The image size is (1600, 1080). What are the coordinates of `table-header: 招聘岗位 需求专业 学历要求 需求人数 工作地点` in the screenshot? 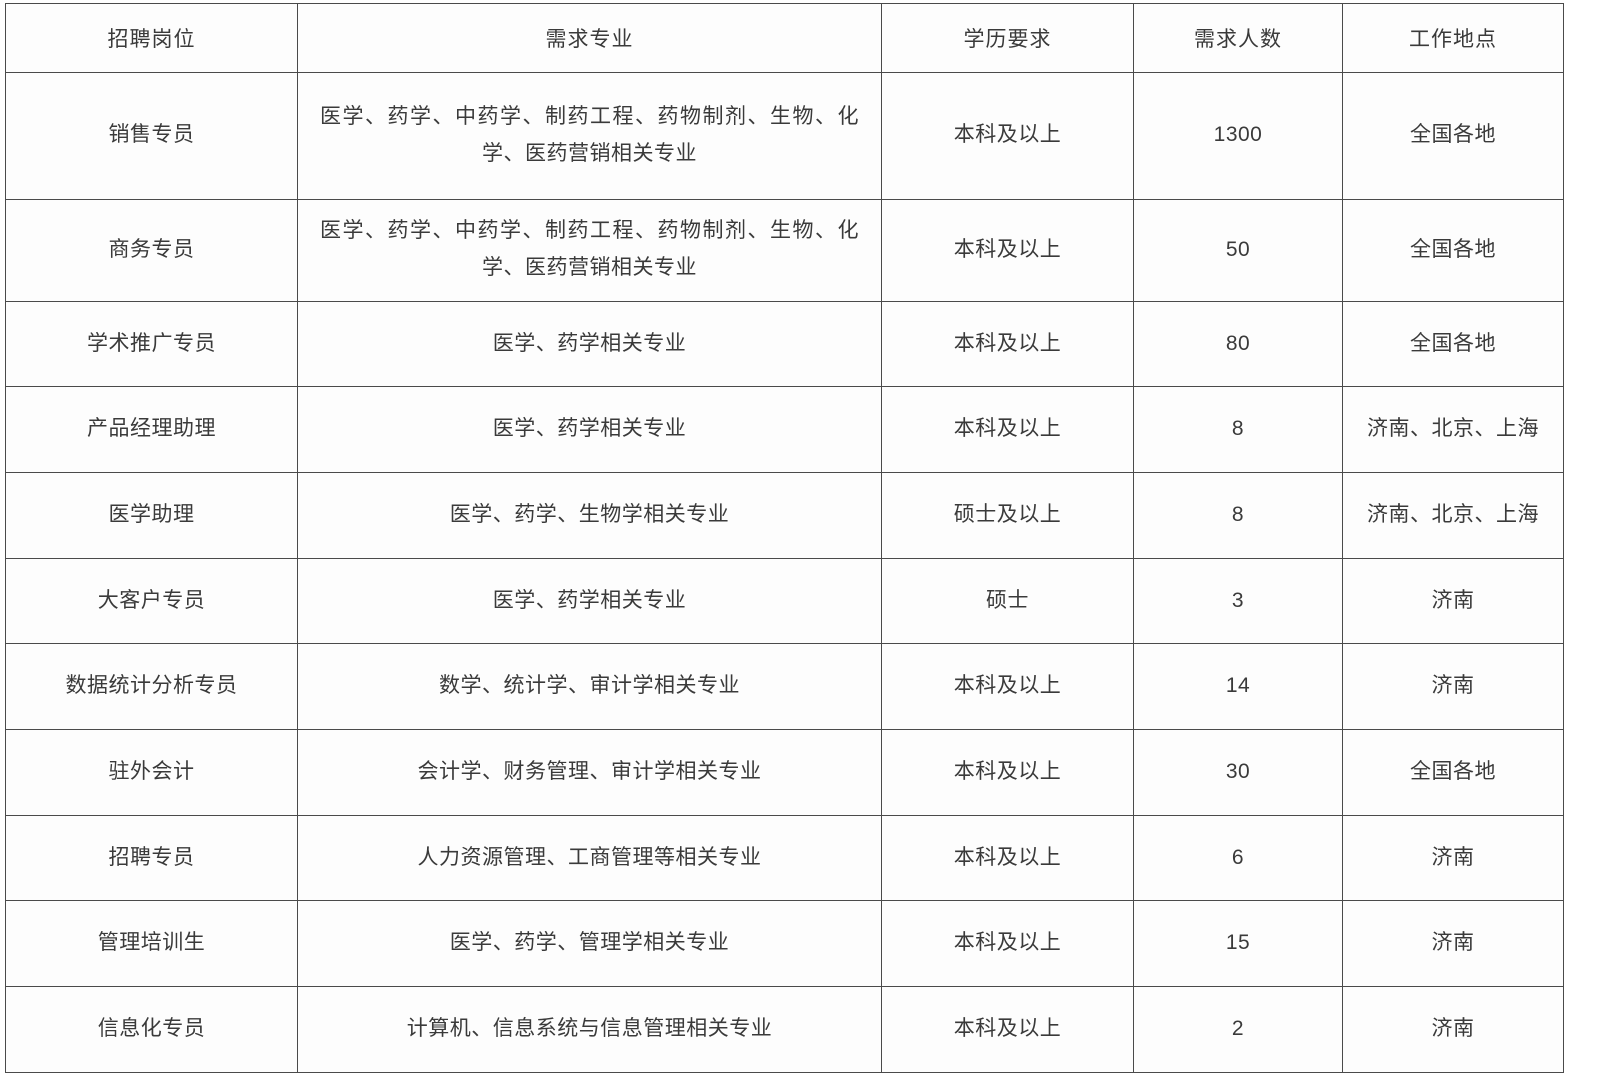 It's located at (784, 38).